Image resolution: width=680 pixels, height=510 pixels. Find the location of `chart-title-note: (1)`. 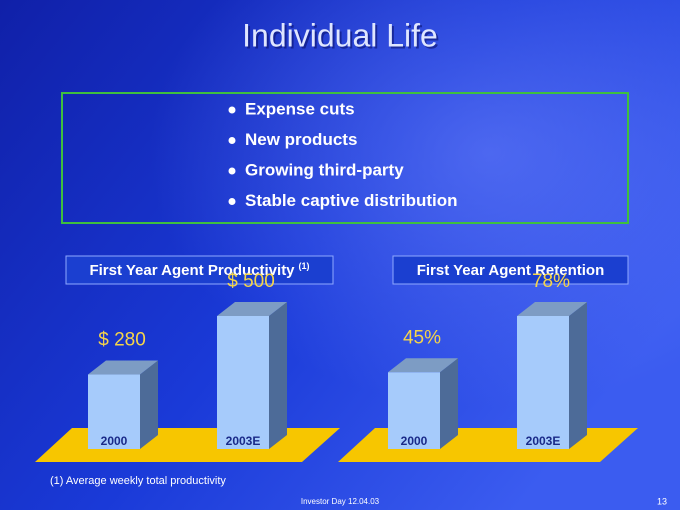

chart-title-note: (1) is located at coordinates (304, 266).